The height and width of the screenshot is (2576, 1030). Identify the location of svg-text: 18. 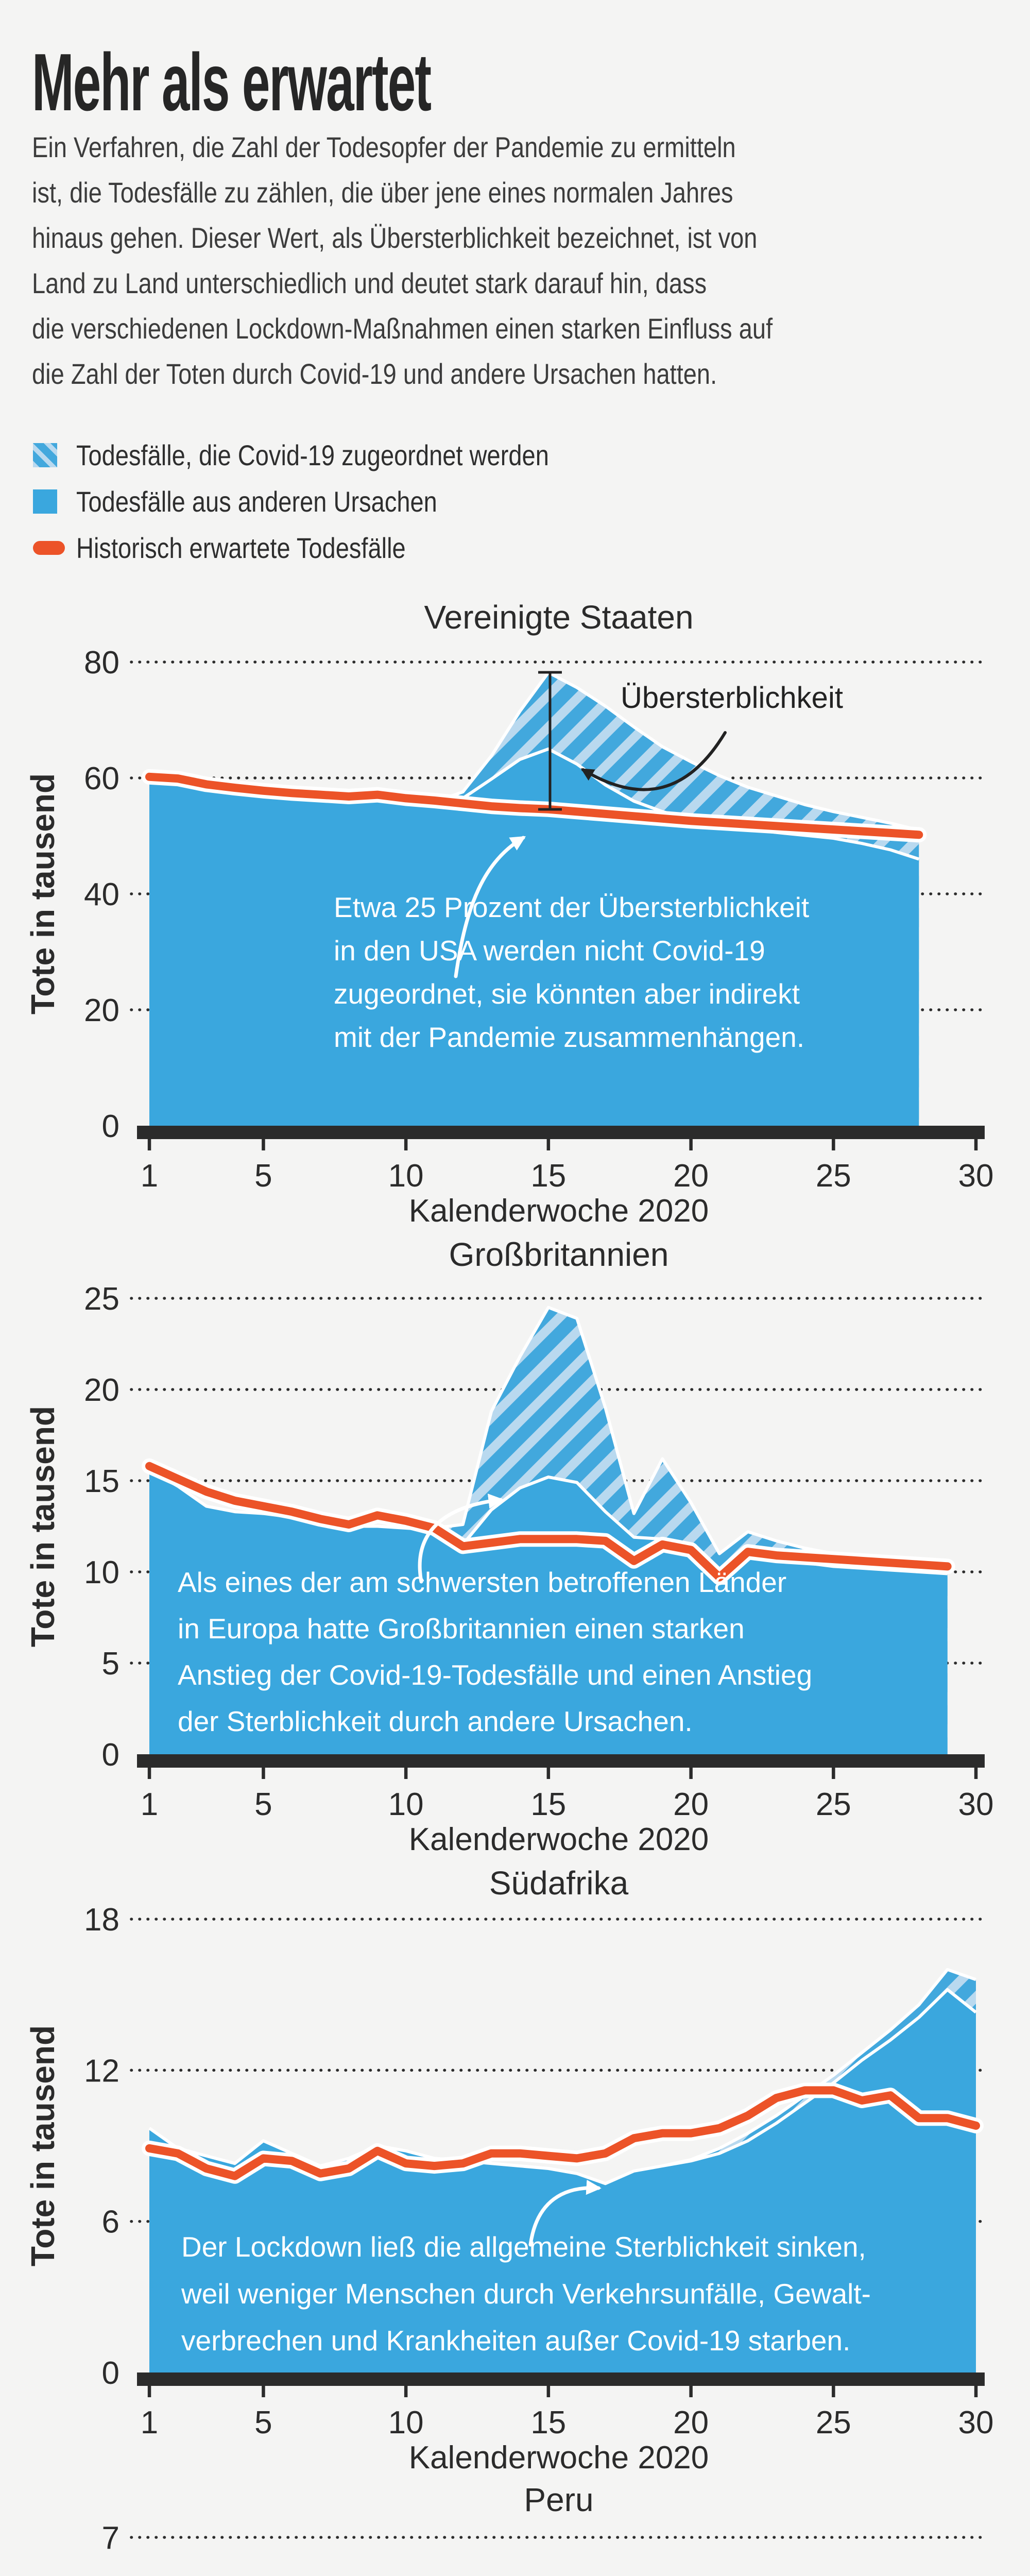
(101, 1920).